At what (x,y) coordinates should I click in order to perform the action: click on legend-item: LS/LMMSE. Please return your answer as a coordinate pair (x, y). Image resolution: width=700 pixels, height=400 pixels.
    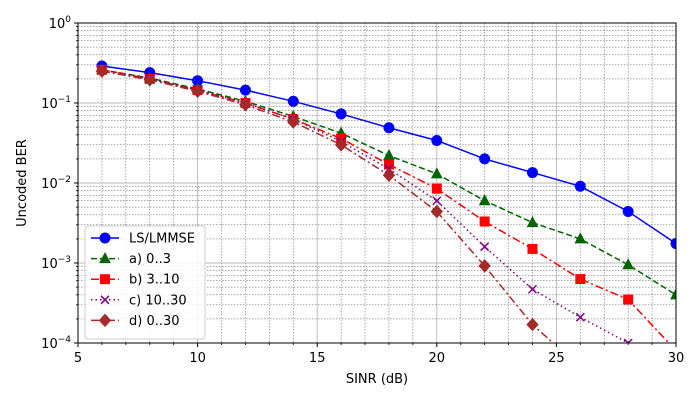
    Looking at the image, I should click on (143, 239).